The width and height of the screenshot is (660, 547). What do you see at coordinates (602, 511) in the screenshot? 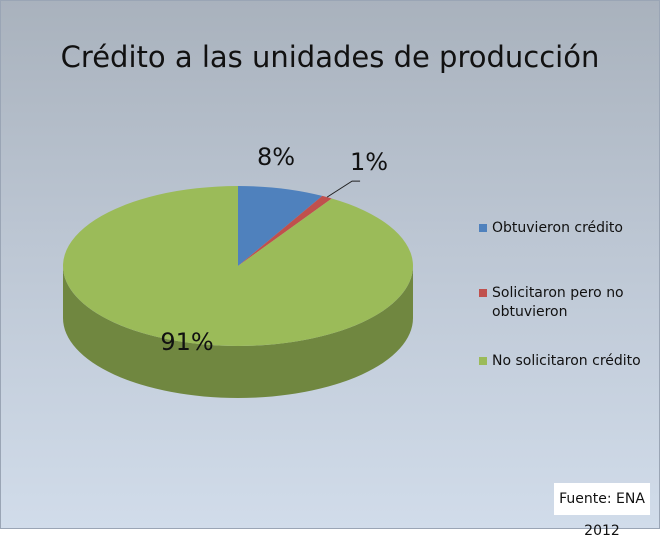
I see `source-note: Fuente: ENA 2012` at bounding box center [602, 511].